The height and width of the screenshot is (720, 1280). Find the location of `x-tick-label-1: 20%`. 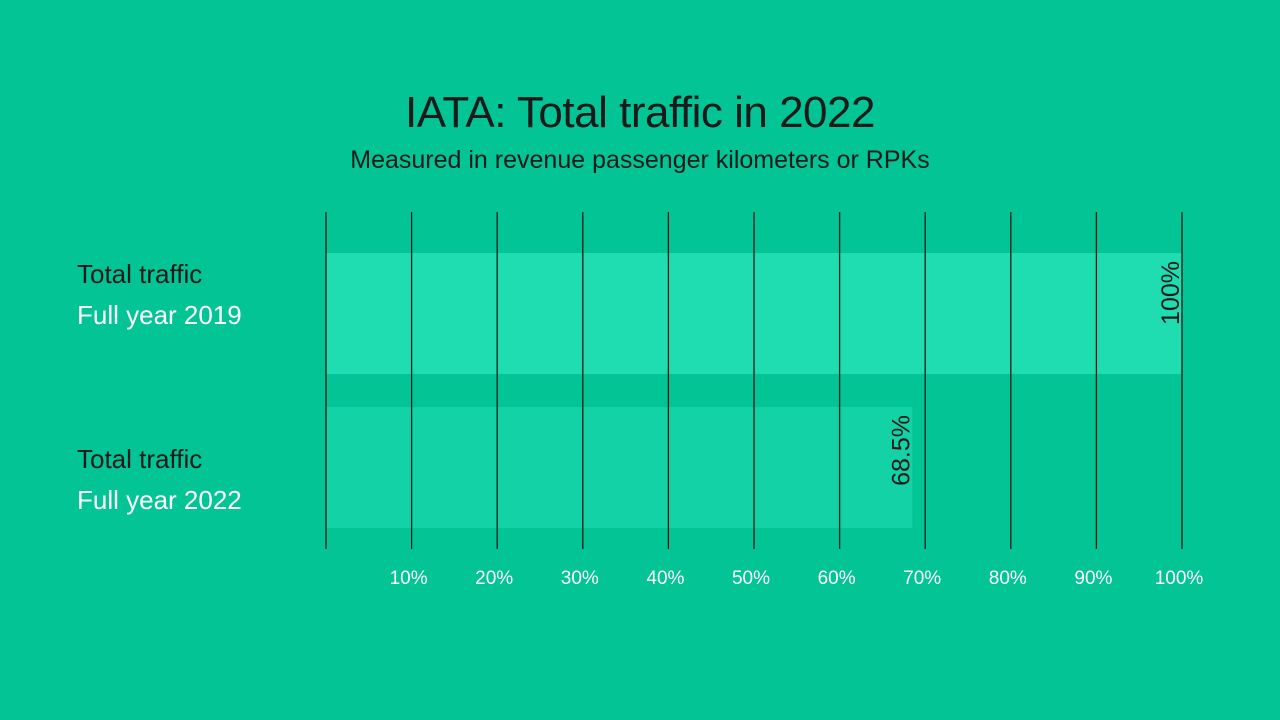

x-tick-label-1: 20% is located at coordinates (494, 578).